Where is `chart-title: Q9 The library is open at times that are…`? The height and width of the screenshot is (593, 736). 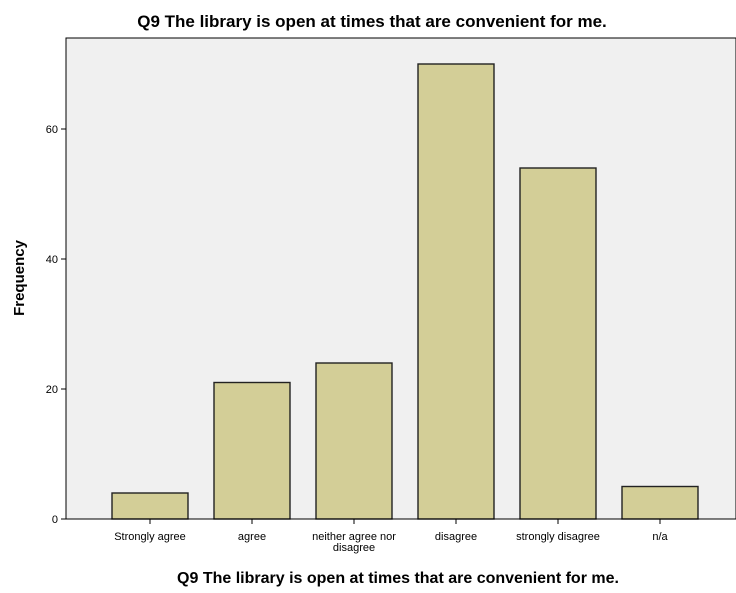
chart-title: Q9 The library is open at times that are… is located at coordinates (372, 21).